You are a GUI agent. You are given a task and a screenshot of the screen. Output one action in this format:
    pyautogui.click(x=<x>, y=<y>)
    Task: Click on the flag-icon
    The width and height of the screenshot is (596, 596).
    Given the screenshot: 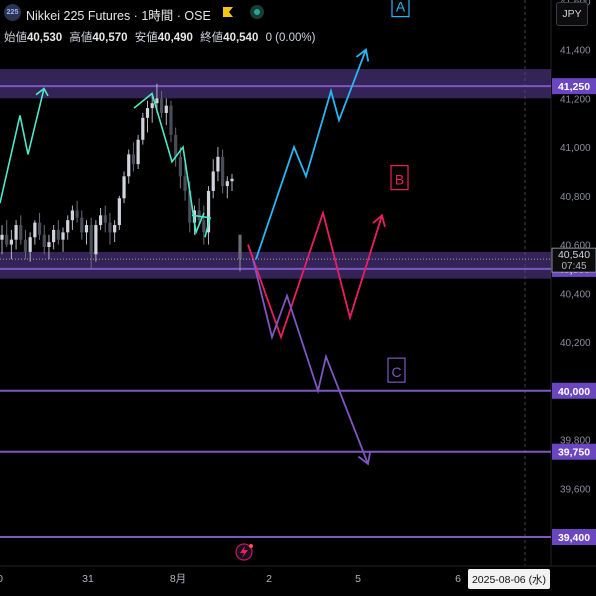 What is the action you would take?
    pyautogui.click(x=228, y=12)
    